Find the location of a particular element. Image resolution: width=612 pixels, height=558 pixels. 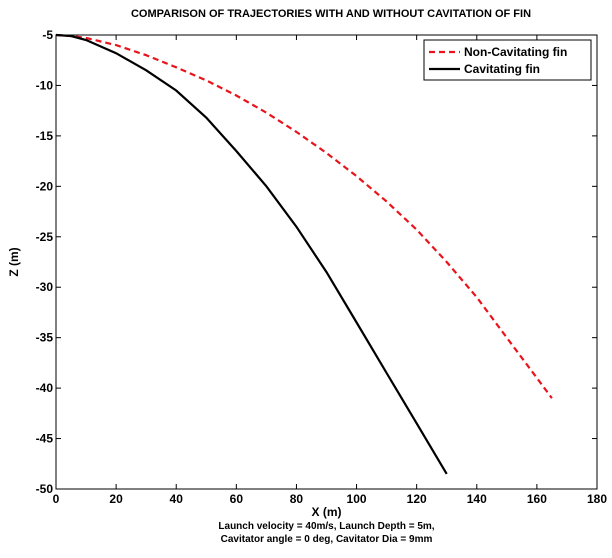

x-tick-label: 0 is located at coordinates (56, 499).